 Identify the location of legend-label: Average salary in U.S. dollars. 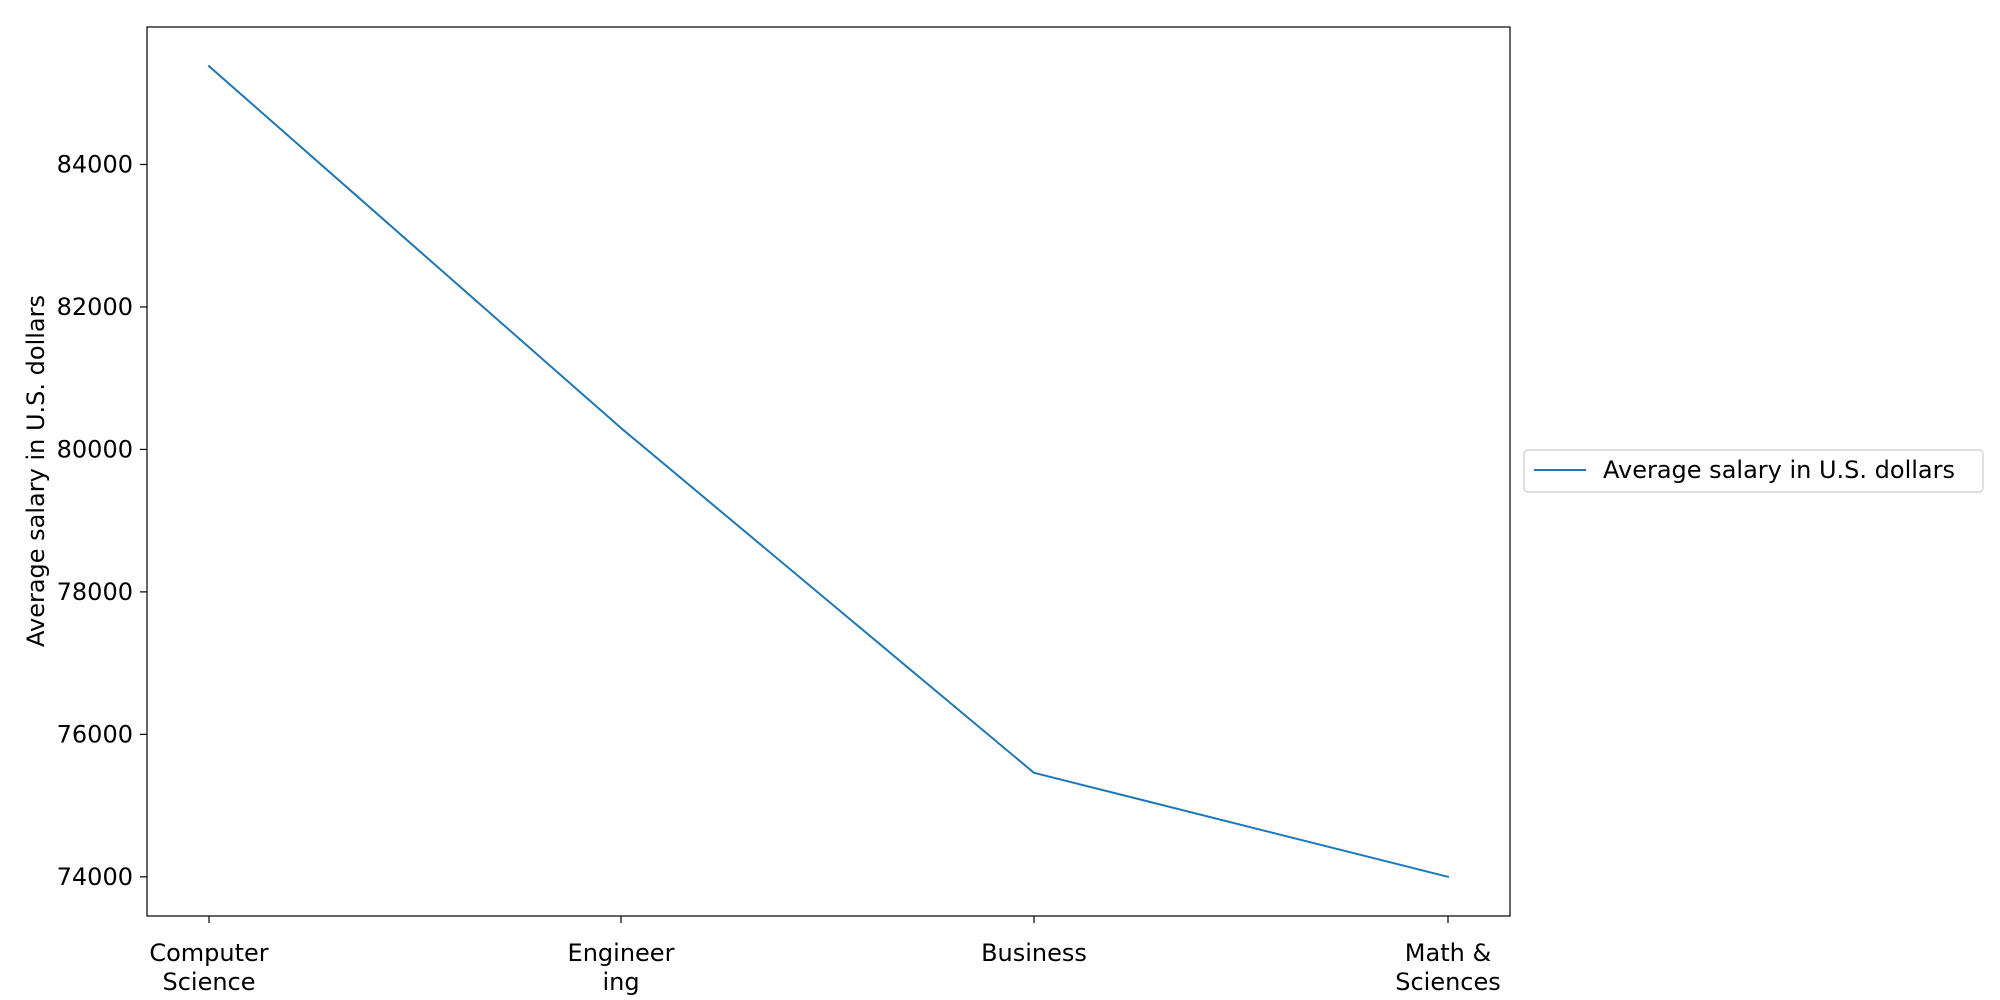
(1779, 470).